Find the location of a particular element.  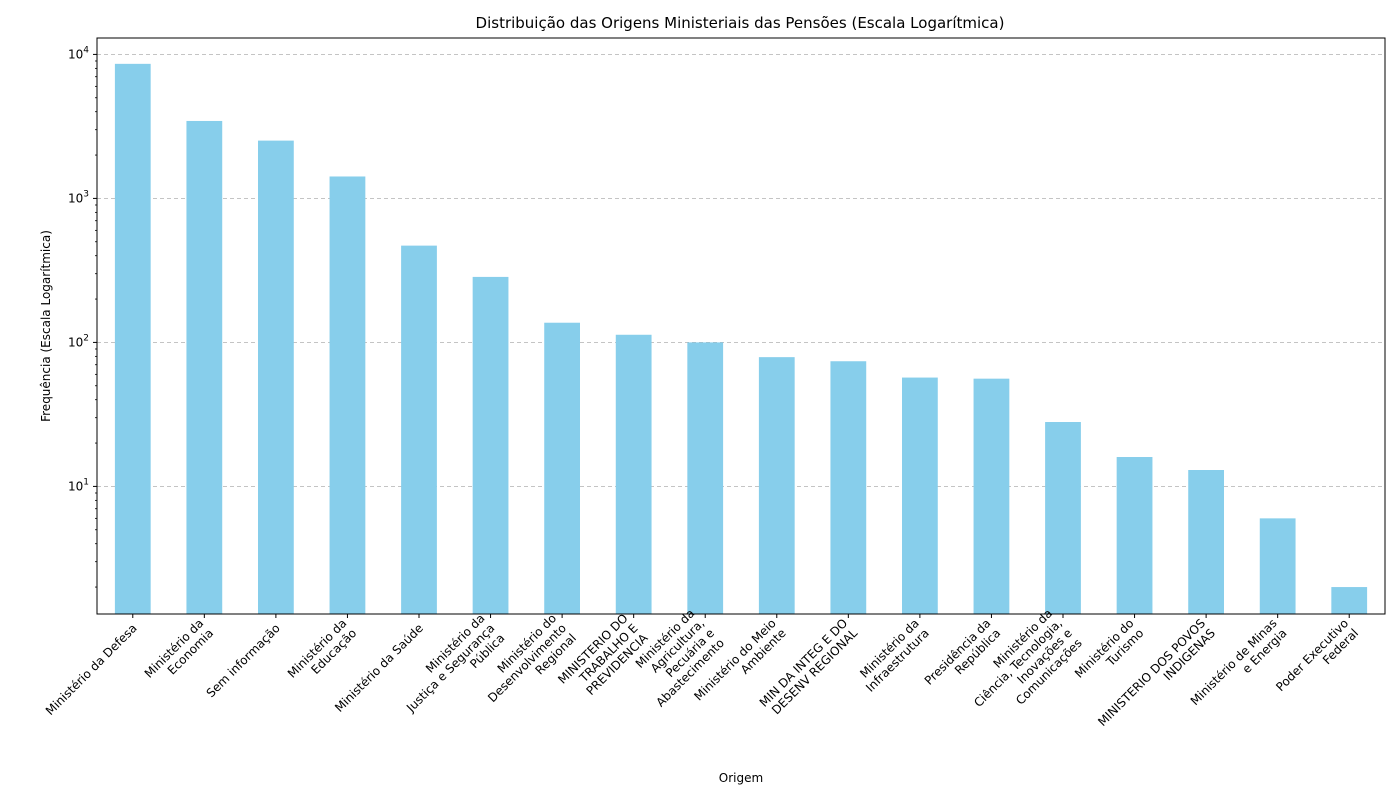

x-tick-label: Ministério daEconomia is located at coordinates (179, 653).